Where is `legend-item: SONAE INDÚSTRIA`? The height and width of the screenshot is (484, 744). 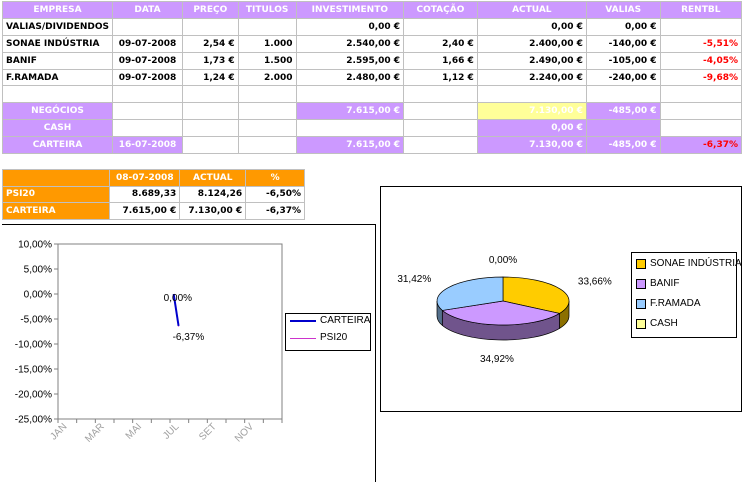 legend-item: SONAE INDÚSTRIA is located at coordinates (689, 264).